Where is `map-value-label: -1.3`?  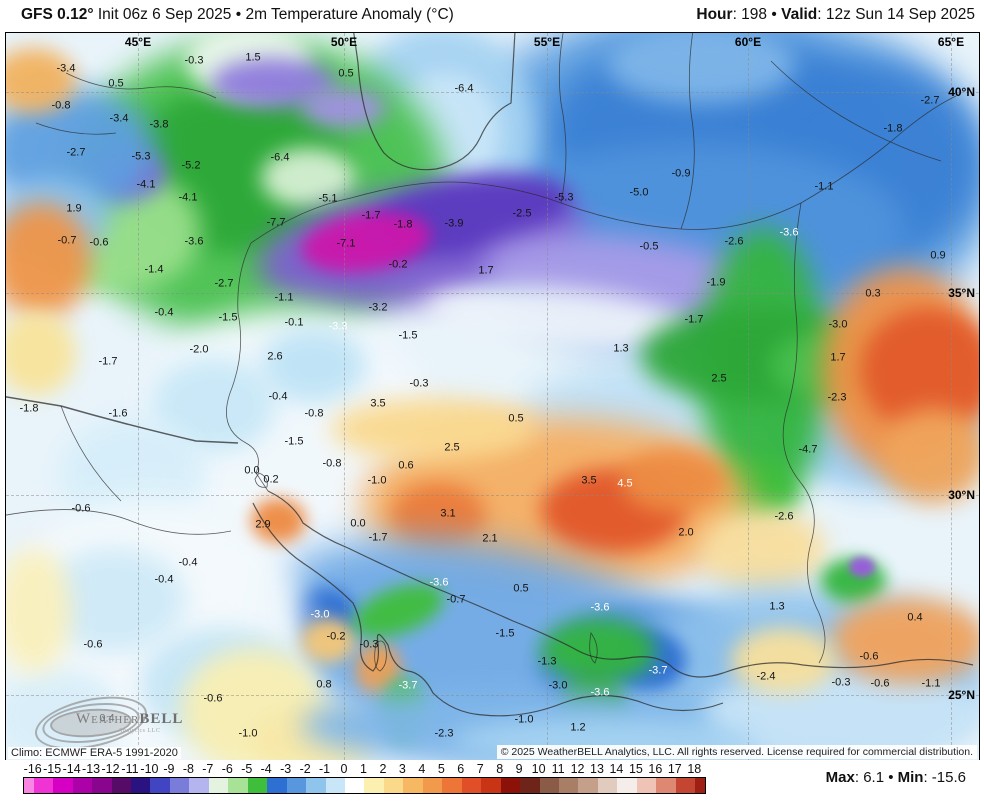
map-value-label: -1.3 is located at coordinates (547, 661).